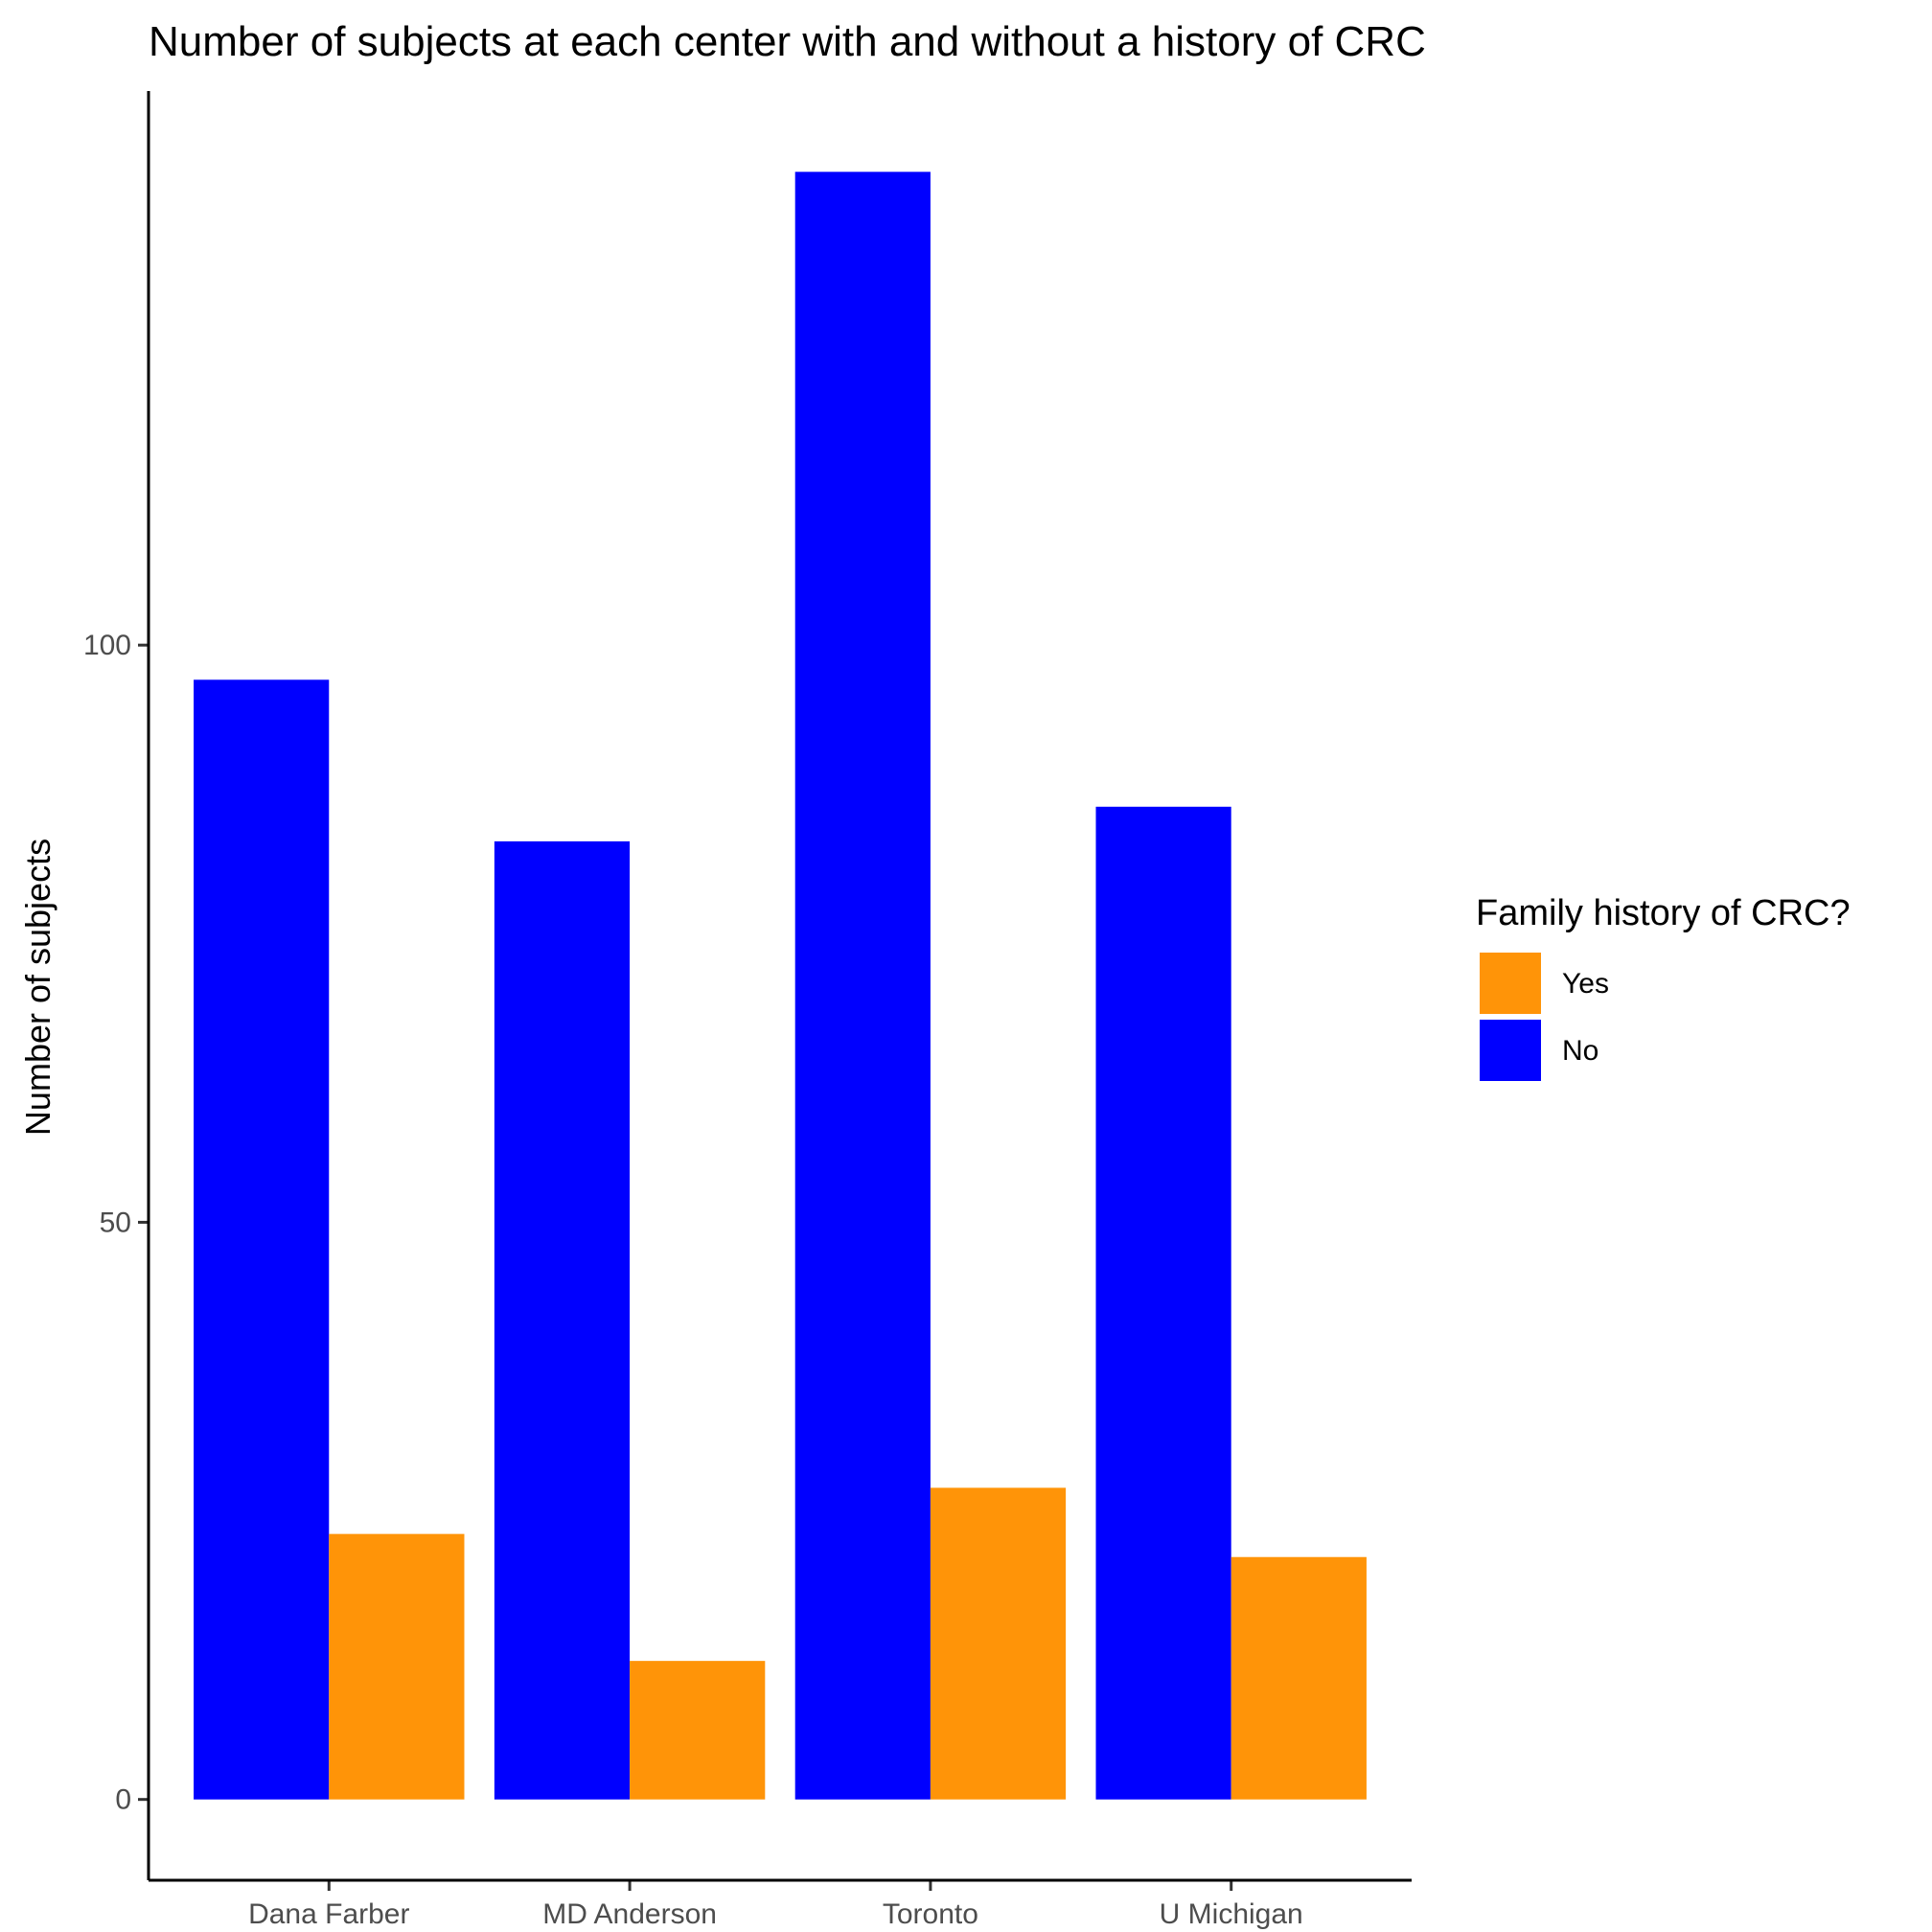 The width and height of the screenshot is (1932, 1932). What do you see at coordinates (1580, 1051) in the screenshot?
I see `legend-label-no: No` at bounding box center [1580, 1051].